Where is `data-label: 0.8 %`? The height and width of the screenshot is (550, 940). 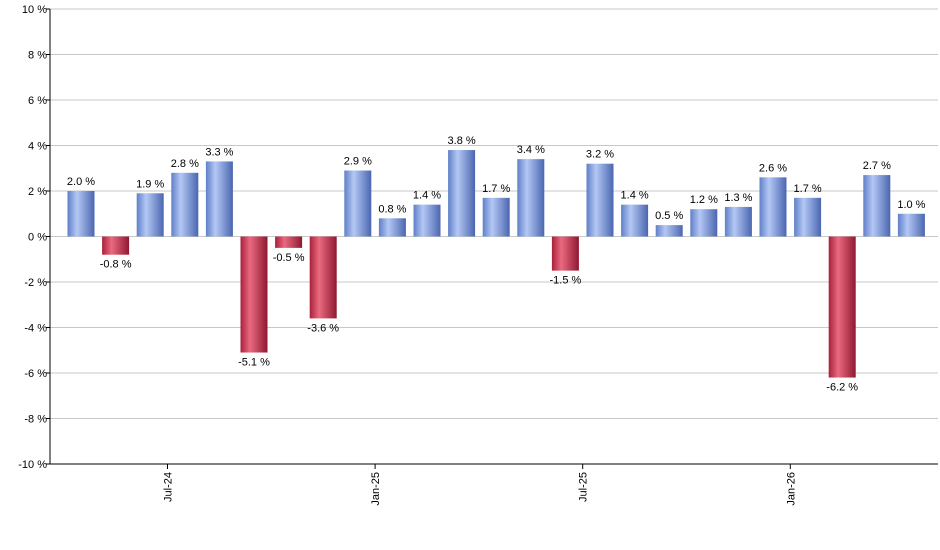
data-label: 0.8 % is located at coordinates (392, 209).